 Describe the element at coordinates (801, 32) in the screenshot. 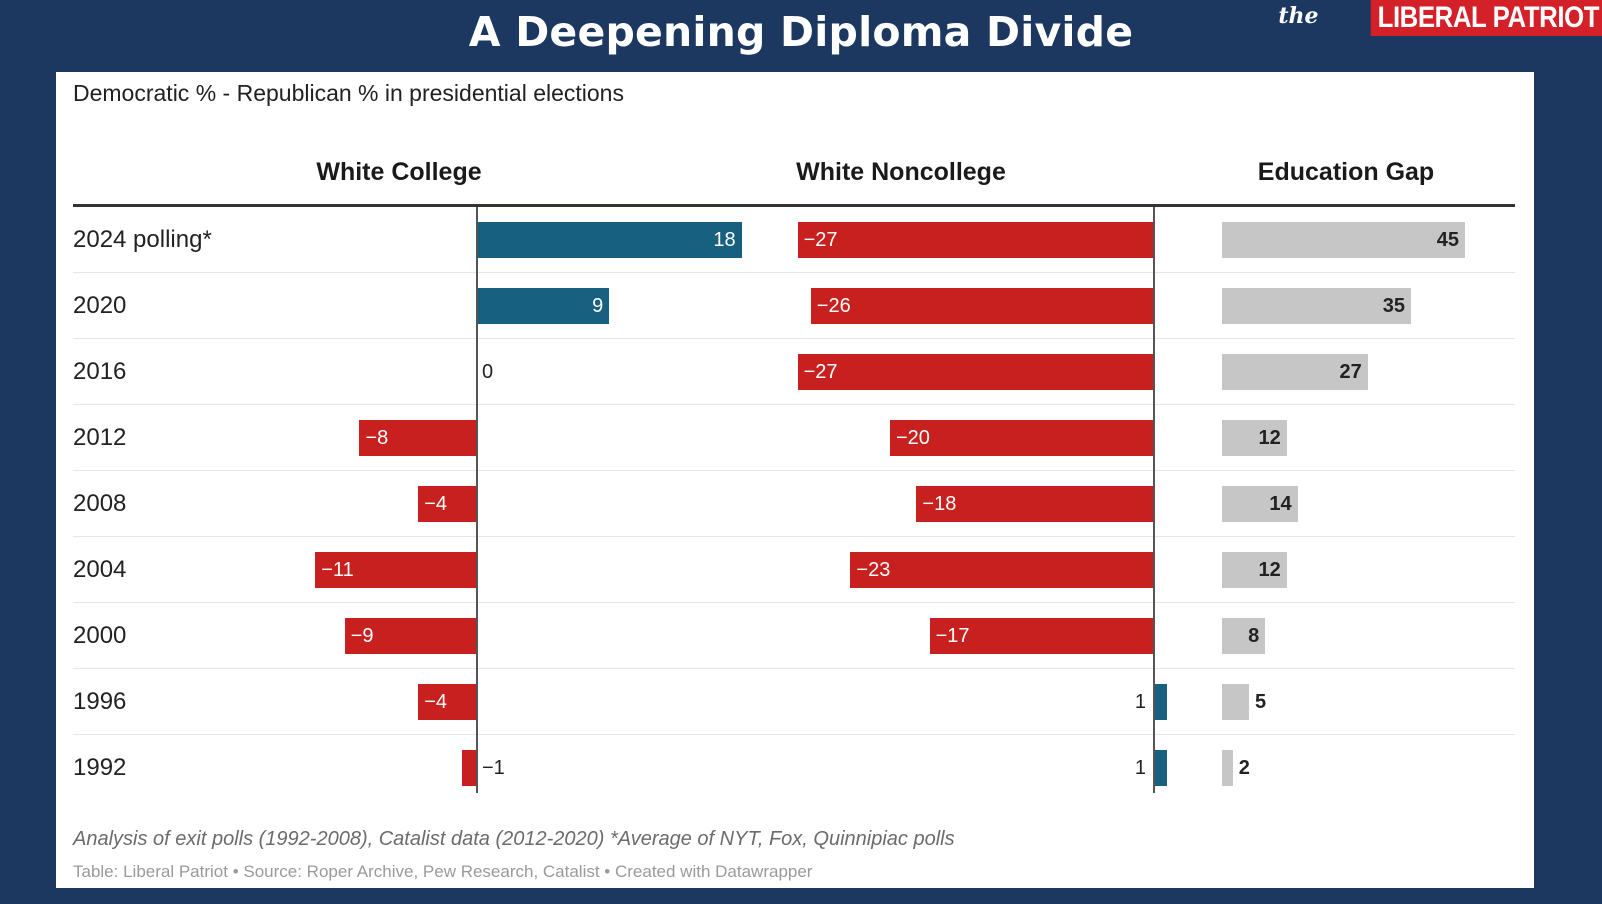

I see `page-title: A Deepening Diploma Divide` at that location.